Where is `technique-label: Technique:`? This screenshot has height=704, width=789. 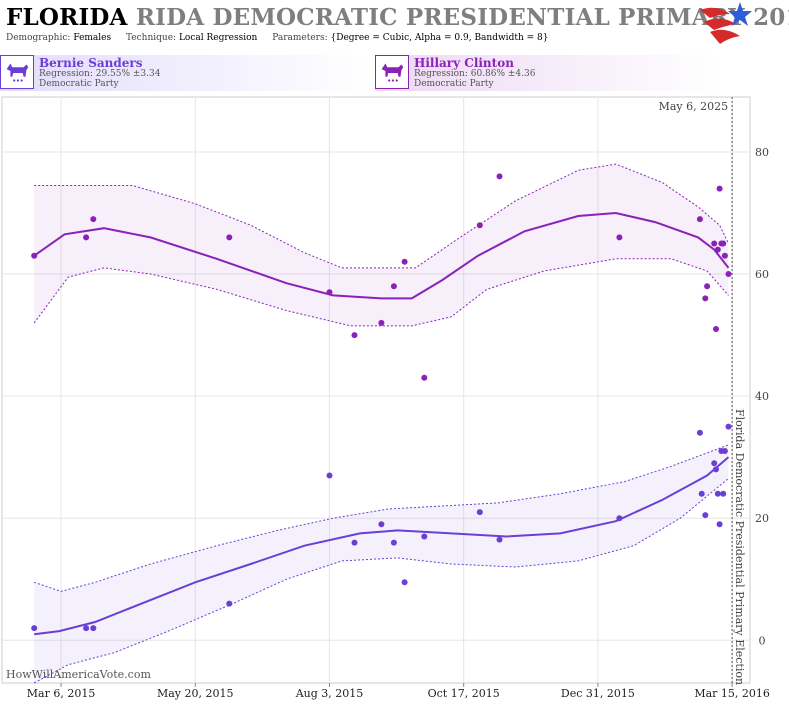 technique-label: Technique: is located at coordinates (151, 38).